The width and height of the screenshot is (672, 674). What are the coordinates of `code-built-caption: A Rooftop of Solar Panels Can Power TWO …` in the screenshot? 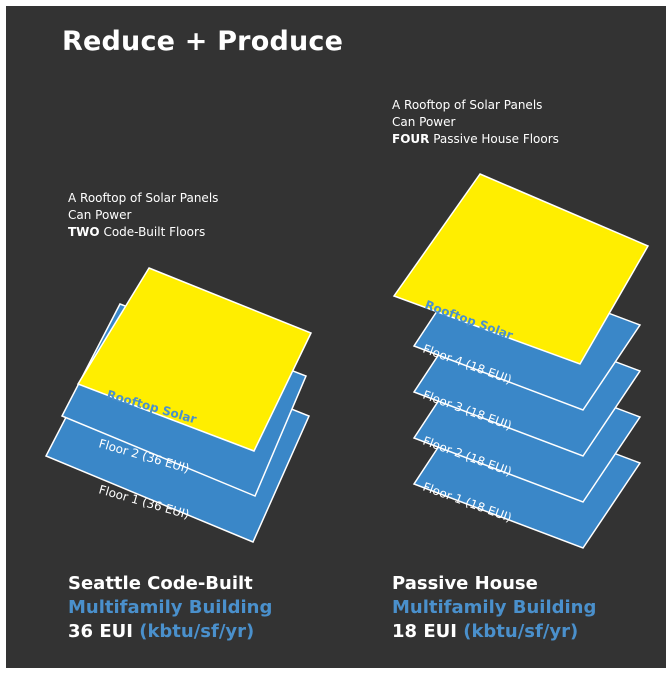 It's located at (143, 215).